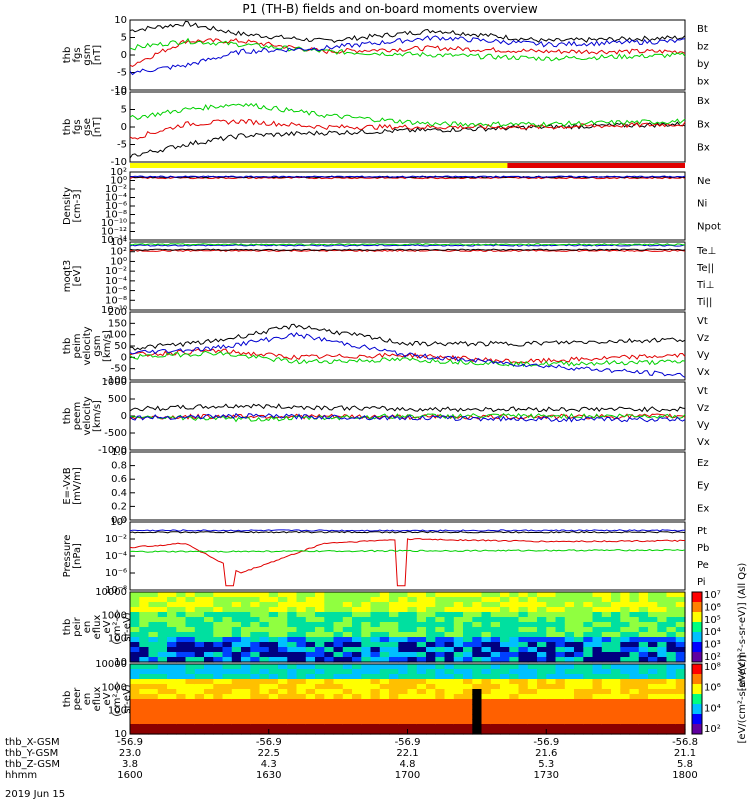 This screenshot has width=750, height=800. What do you see at coordinates (114, 232) in the screenshot?
I see `y-tick-label: 10⁻¹²` at bounding box center [114, 232].